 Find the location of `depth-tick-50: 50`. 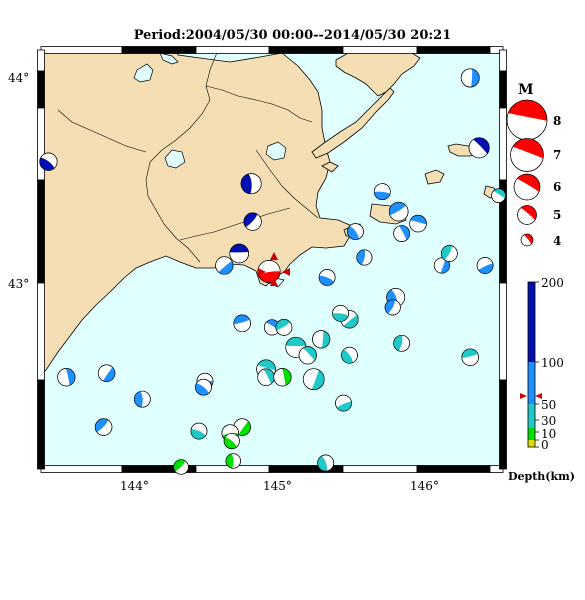

depth-tick-50: 50 is located at coordinates (548, 405).